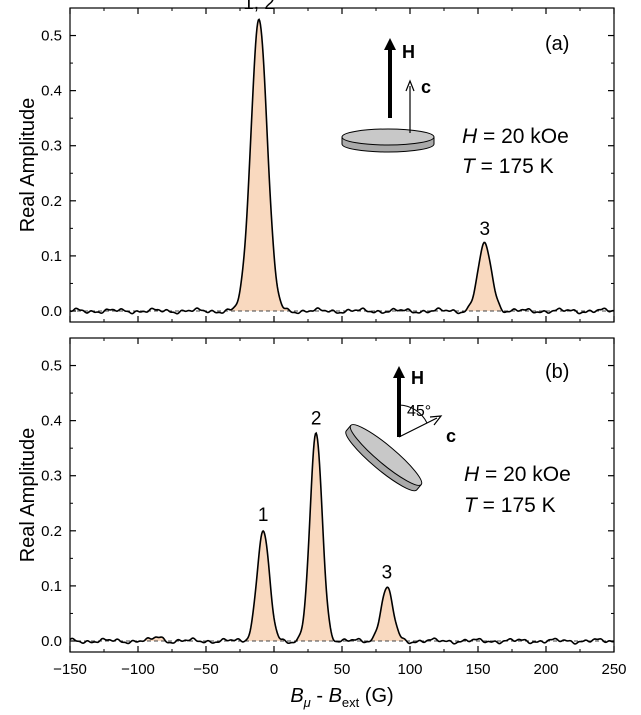 Image resolution: width=641 pixels, height=715 pixels. I want to click on condition-field-a: H = 20 kOe, so click(515, 136).